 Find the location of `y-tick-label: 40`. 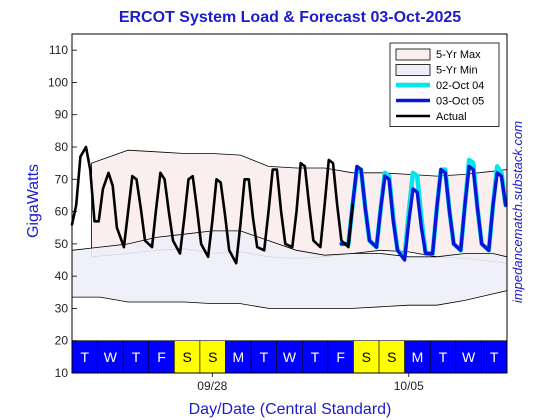

y-tick-label: 40 is located at coordinates (62, 276).